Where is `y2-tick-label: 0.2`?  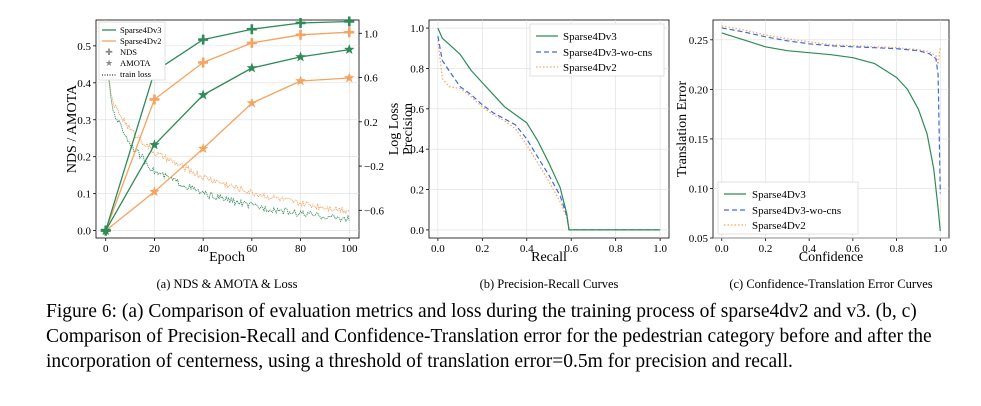
y2-tick-label: 0.2 is located at coordinates (371, 123).